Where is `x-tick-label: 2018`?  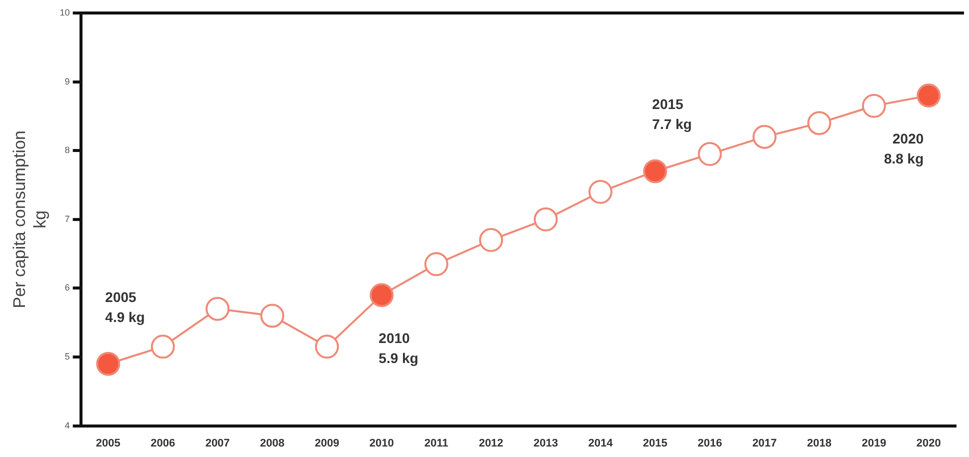 x-tick-label: 2018 is located at coordinates (819, 443).